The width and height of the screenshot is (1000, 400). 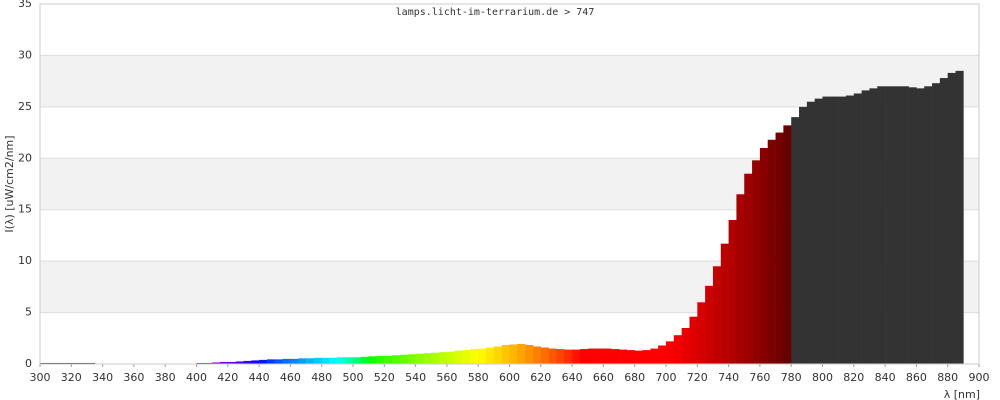 I want to click on x-tick-label: 440, so click(x=259, y=377).